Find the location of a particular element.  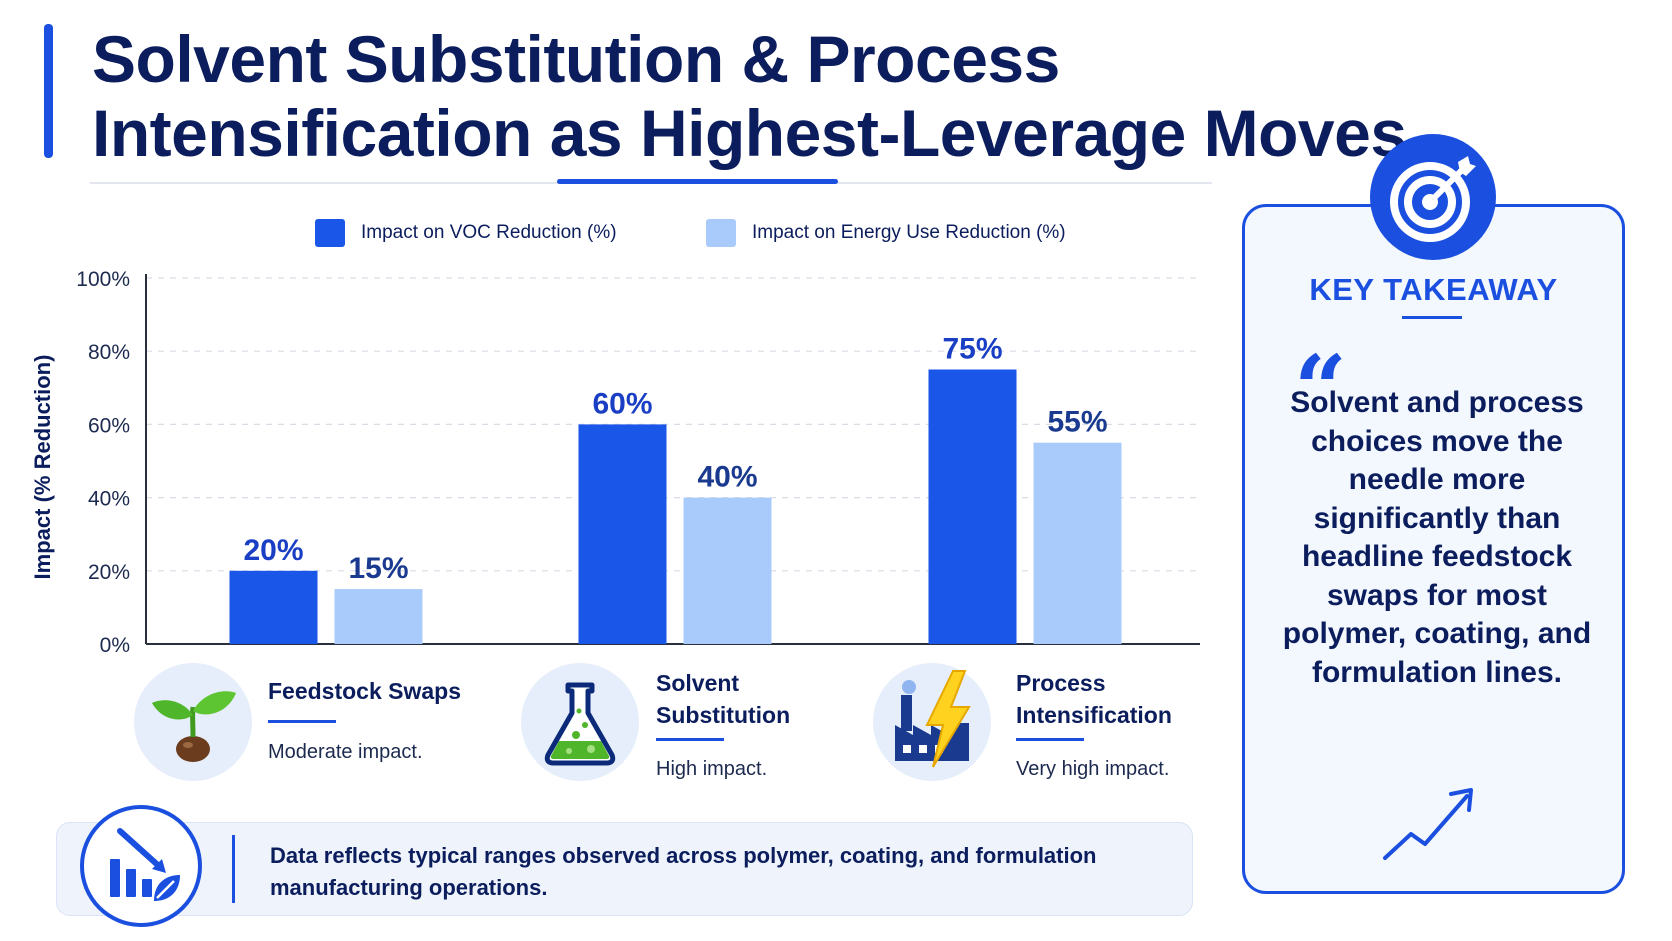

sprout-icon is located at coordinates (193, 722).